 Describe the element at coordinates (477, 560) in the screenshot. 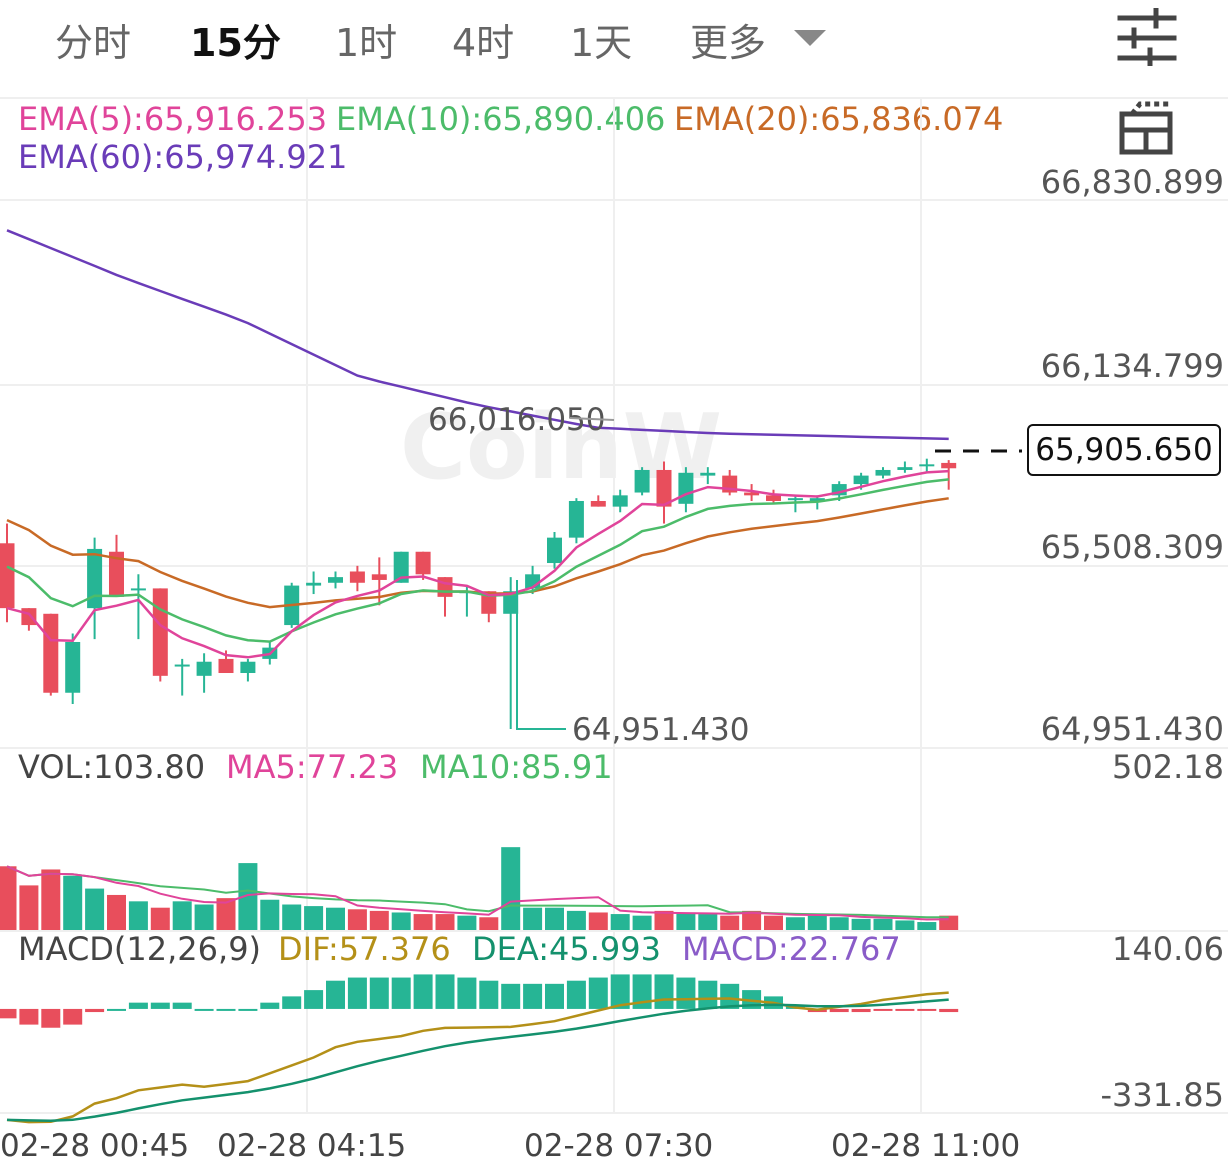

I see `ema10-line` at that location.